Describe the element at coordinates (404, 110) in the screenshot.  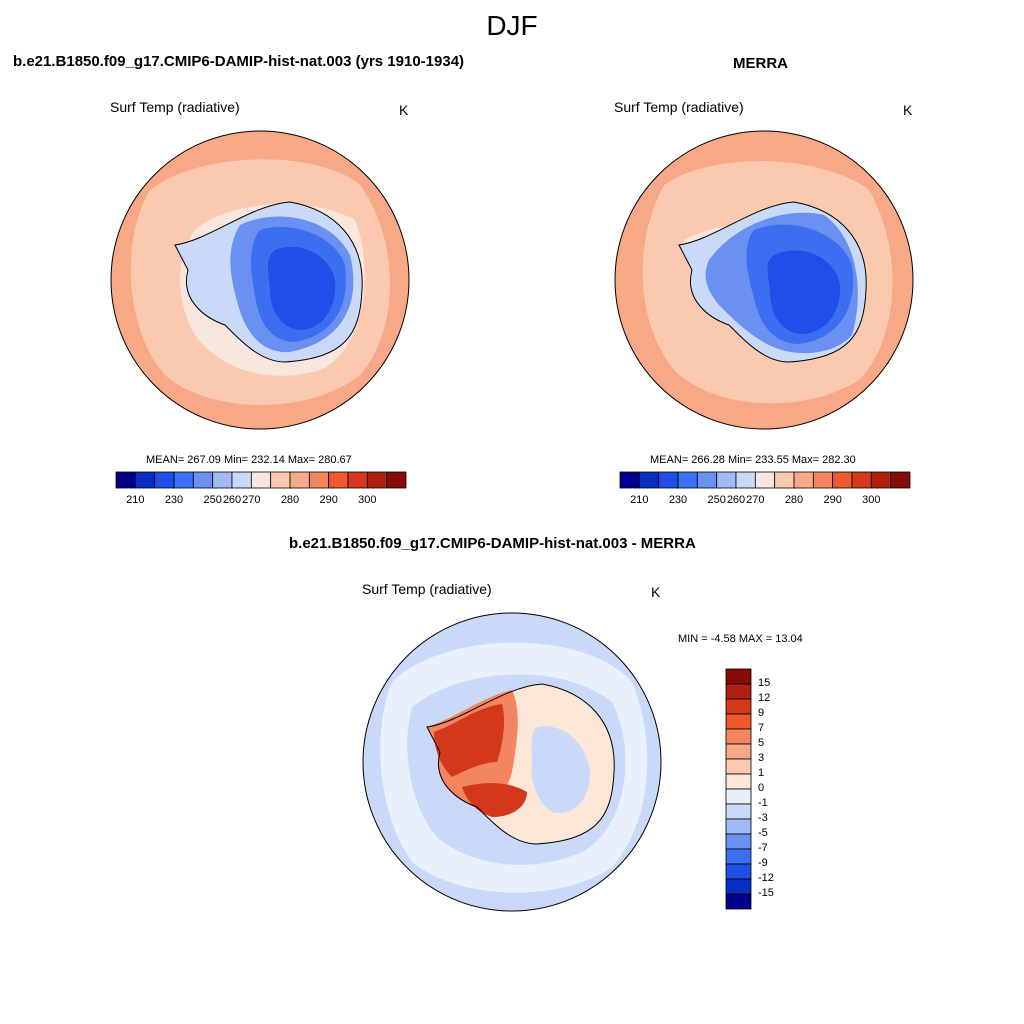
I see `panel1-units-label: K` at that location.